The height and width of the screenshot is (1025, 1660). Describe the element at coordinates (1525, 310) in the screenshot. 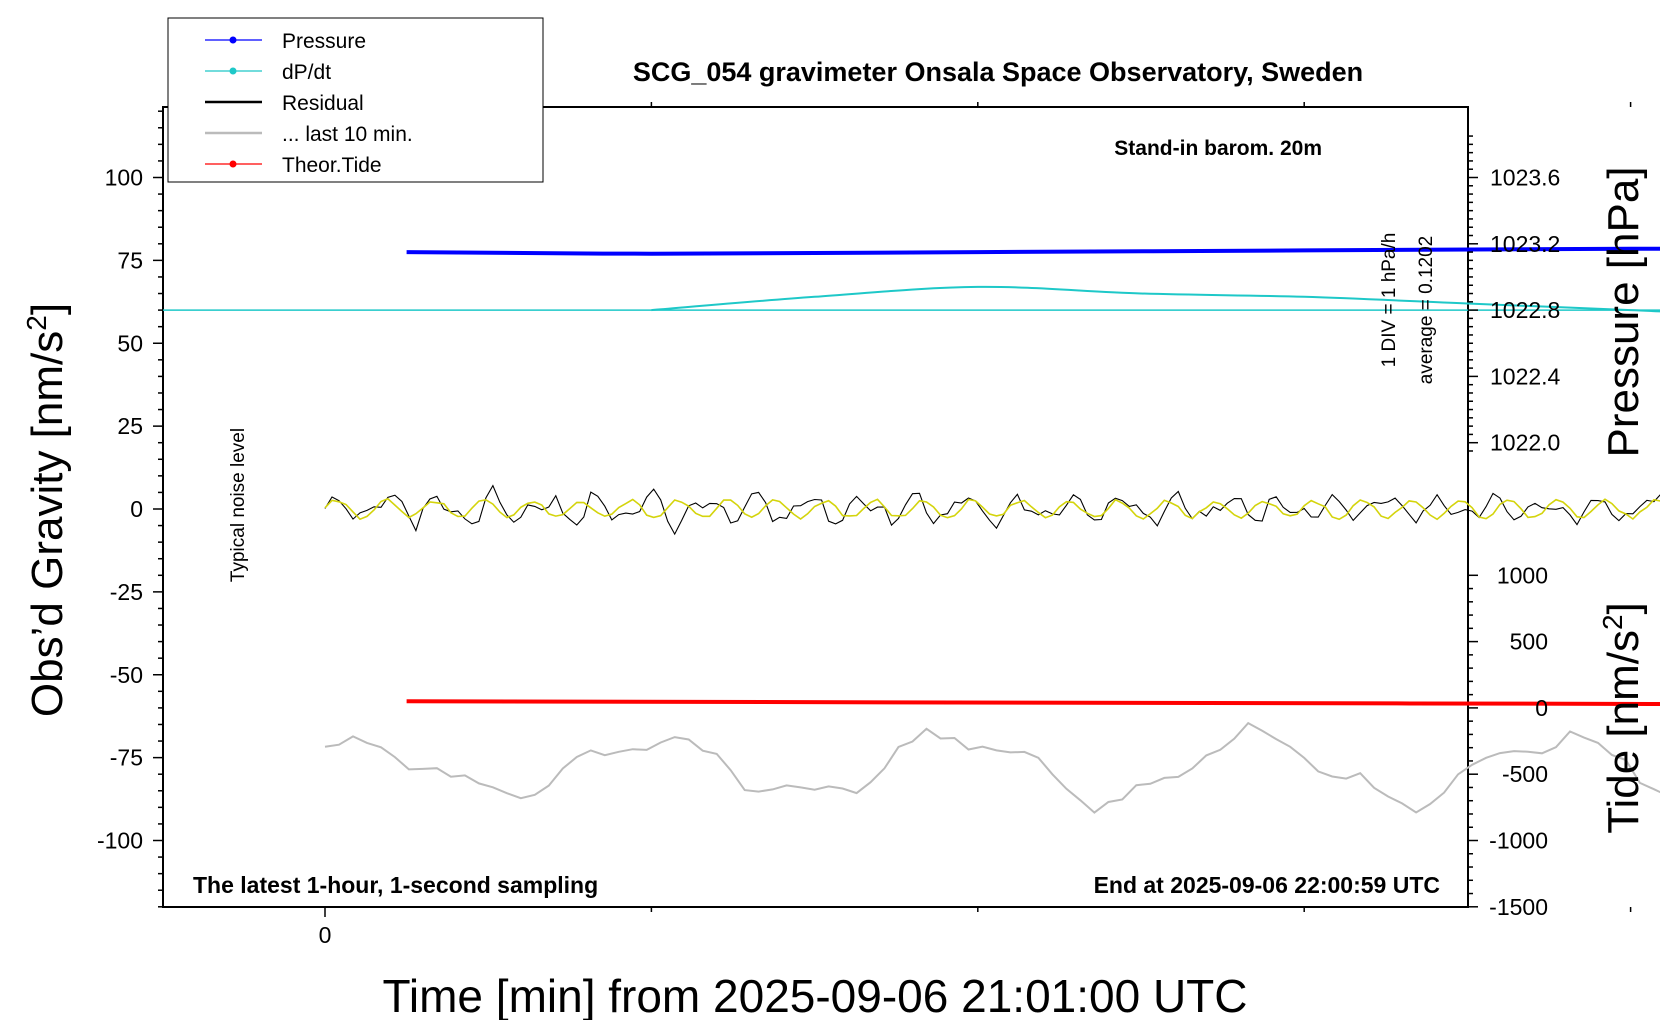

I see `pressure-tick-label: 1022.8` at that location.